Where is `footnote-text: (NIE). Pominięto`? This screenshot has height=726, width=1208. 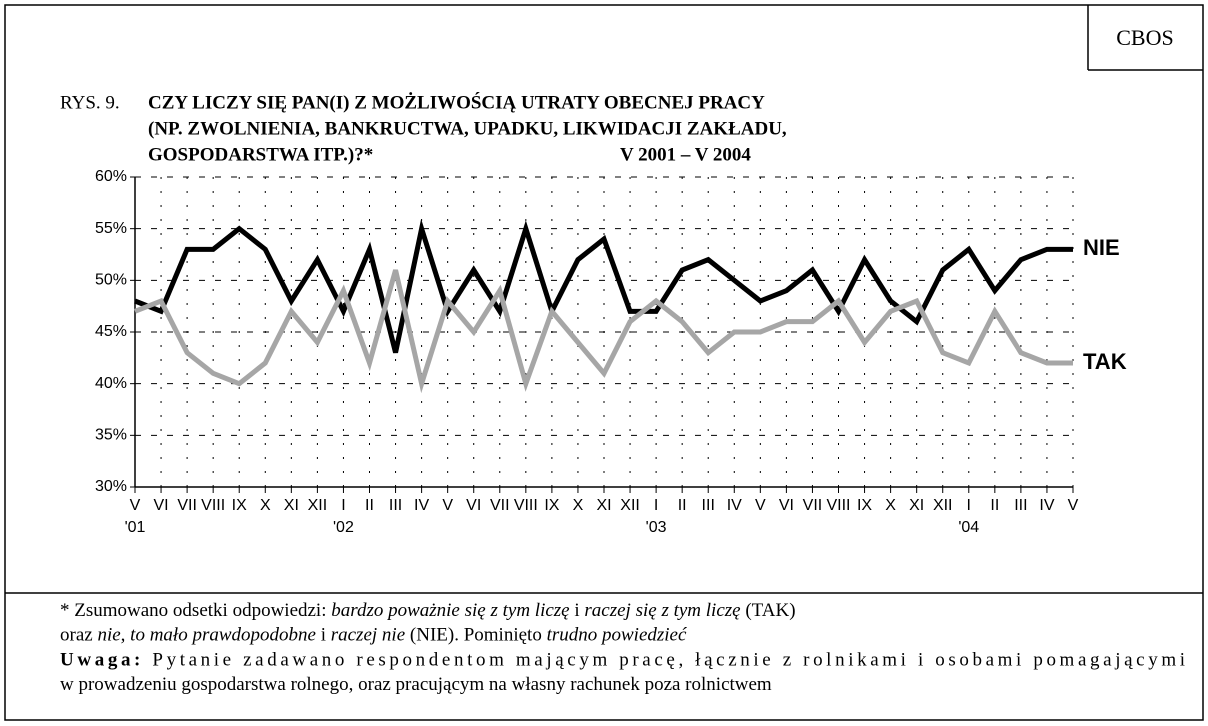 footnote-text: (NIE). Pominięto is located at coordinates (475, 635).